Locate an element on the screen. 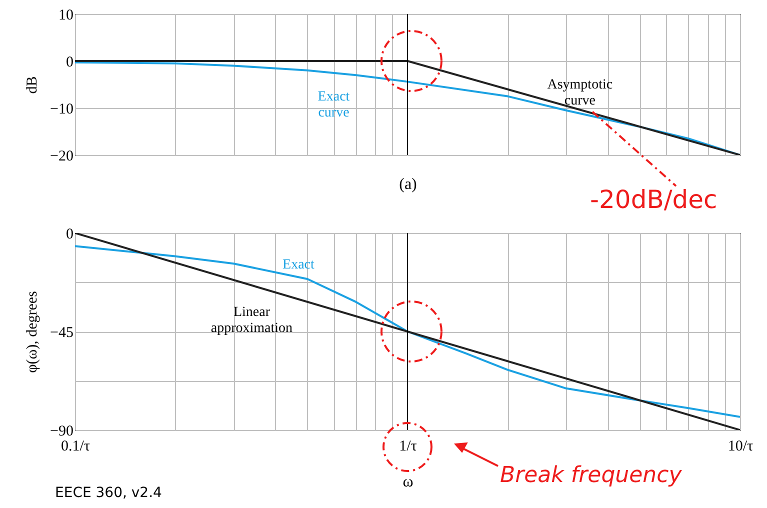 This screenshot has height=508, width=767. y-tick-label: −90 is located at coordinates (62, 432).